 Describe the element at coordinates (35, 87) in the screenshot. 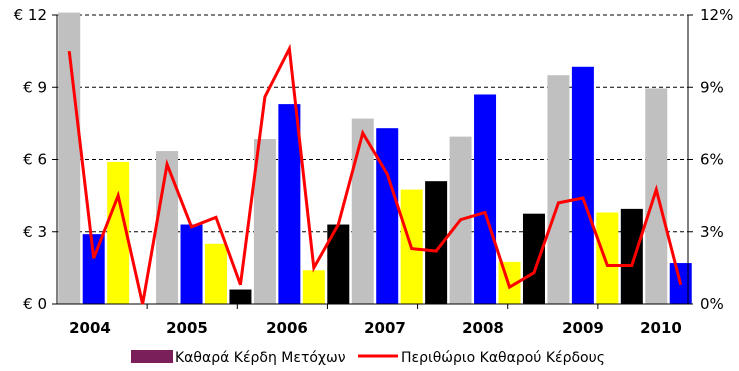

I see `left-tick-label: € 9` at that location.